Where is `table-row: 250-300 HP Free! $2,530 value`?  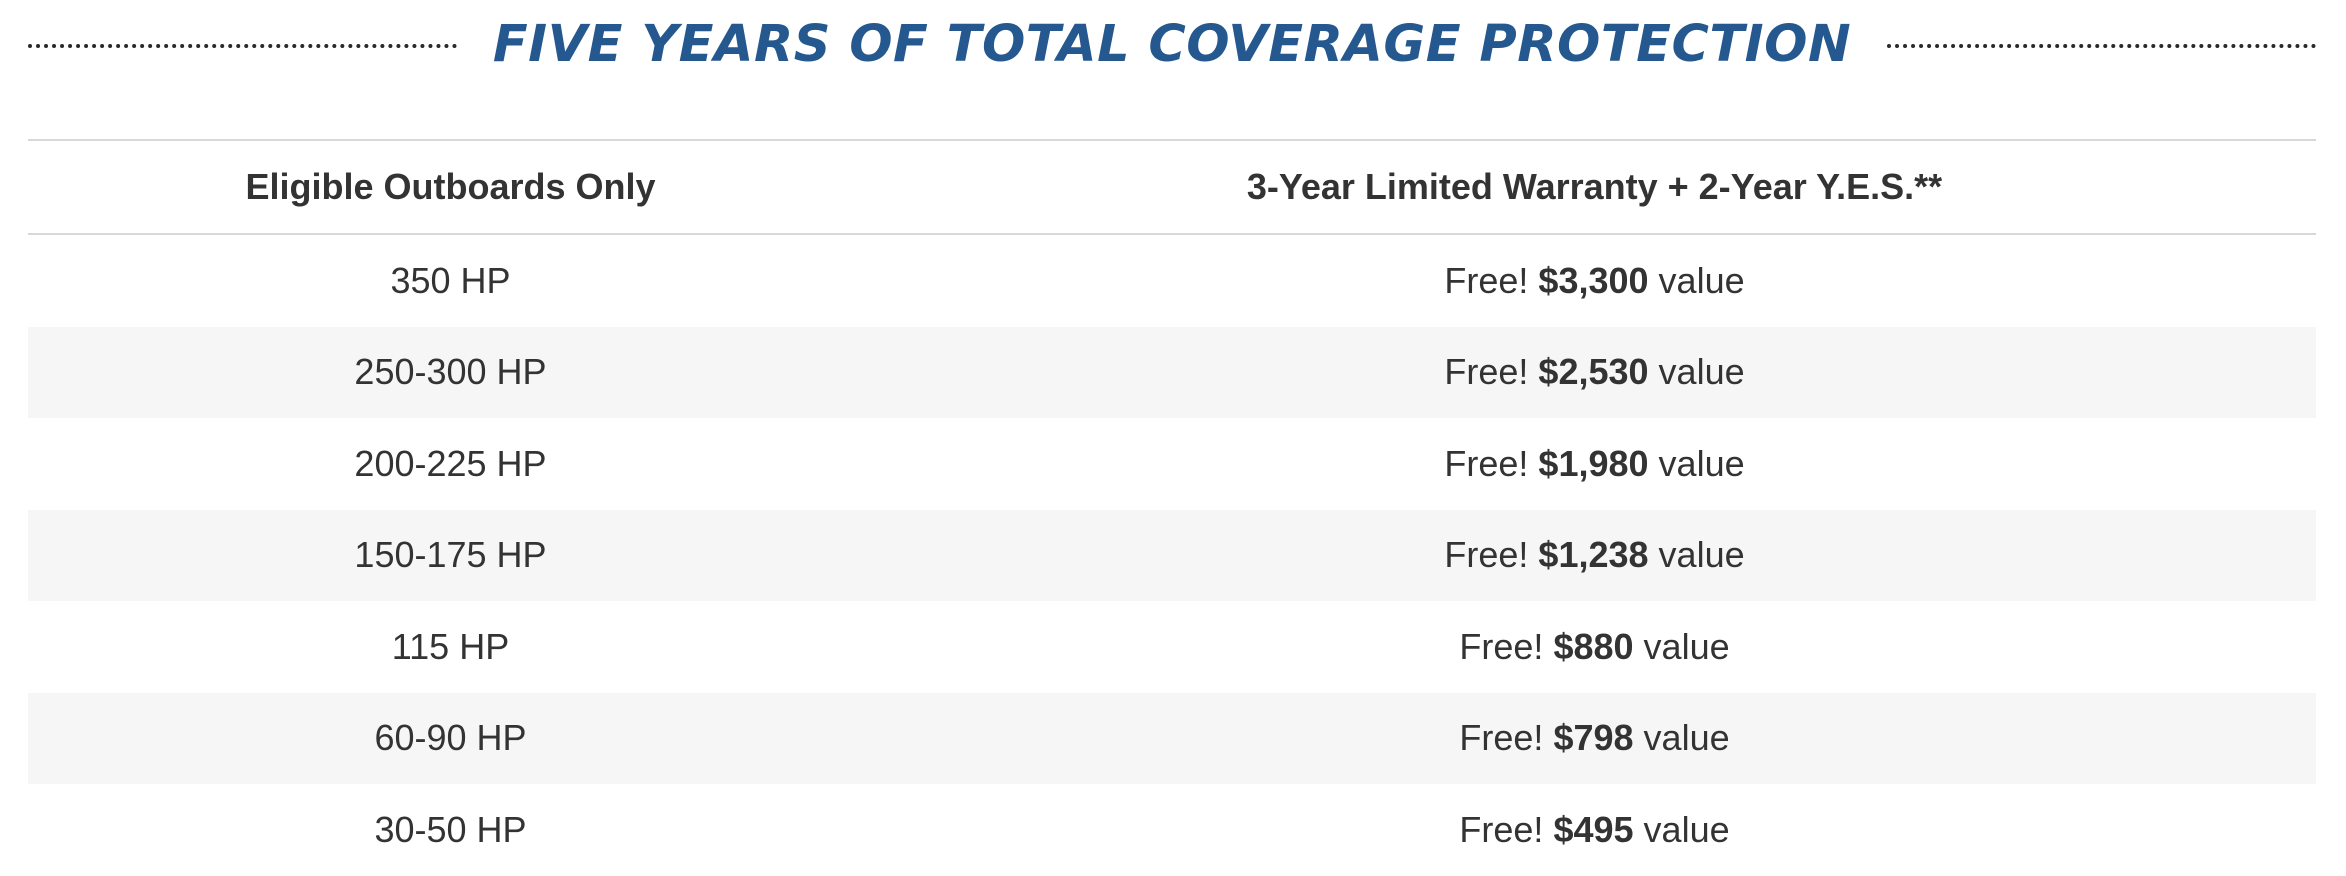 table-row: 250-300 HP Free! $2,530 value is located at coordinates (1172, 372).